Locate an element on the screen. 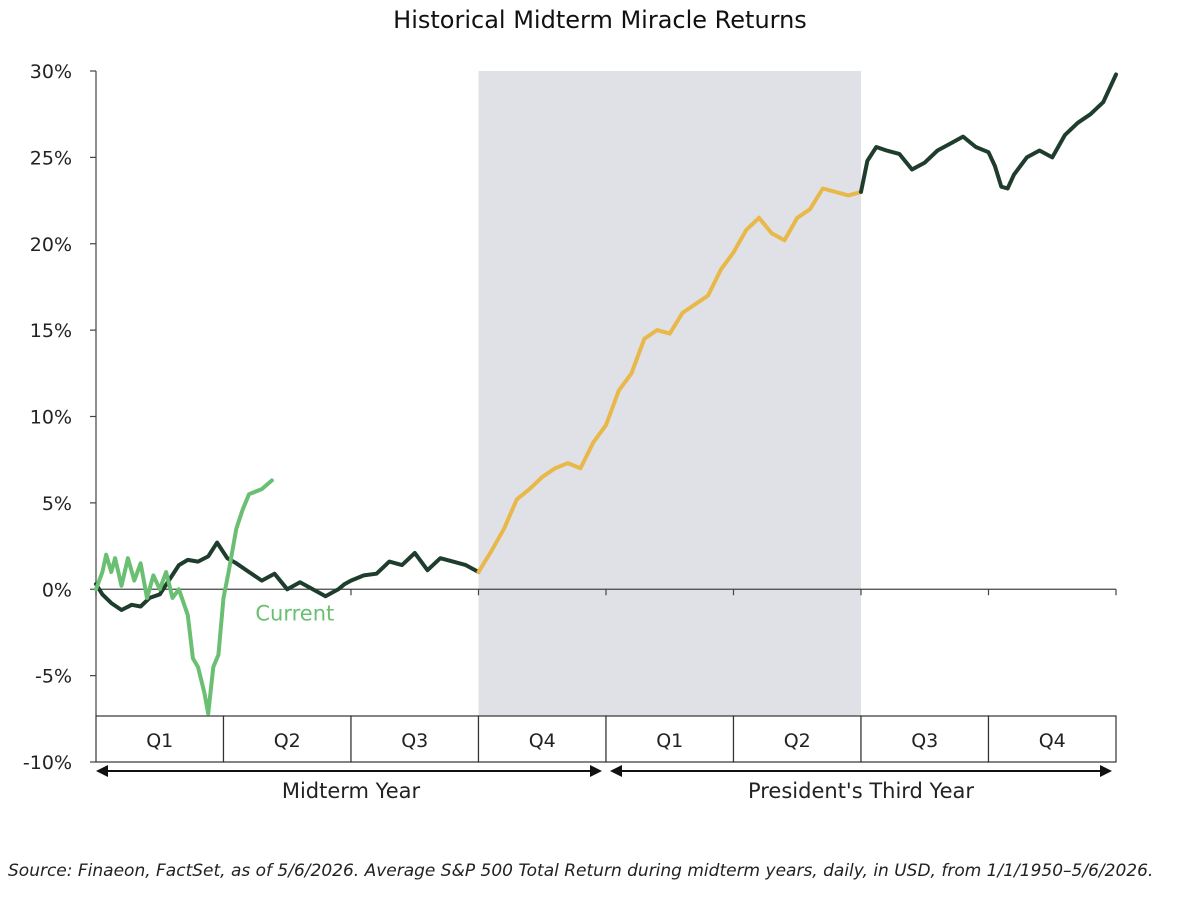 The height and width of the screenshot is (916, 1200). y-tick-label: 30% is located at coordinates (51, 72).